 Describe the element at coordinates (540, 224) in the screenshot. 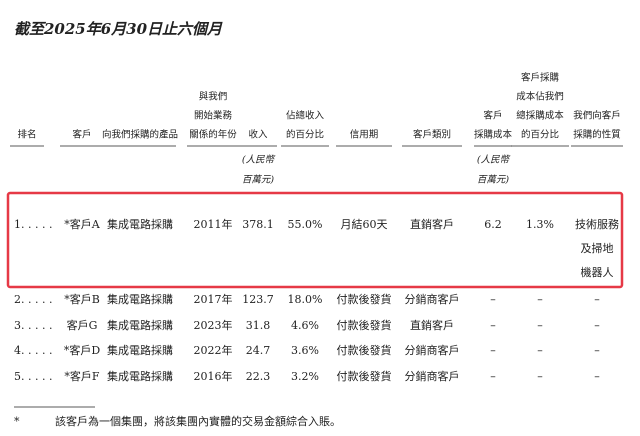

I see `cell-text: 1.3%` at that location.